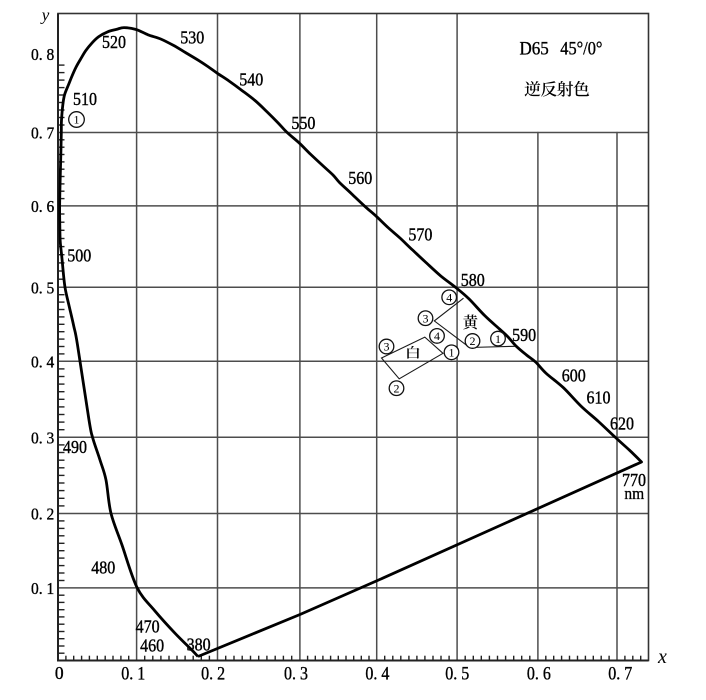  I want to click on svg-text: 550, so click(303, 123).